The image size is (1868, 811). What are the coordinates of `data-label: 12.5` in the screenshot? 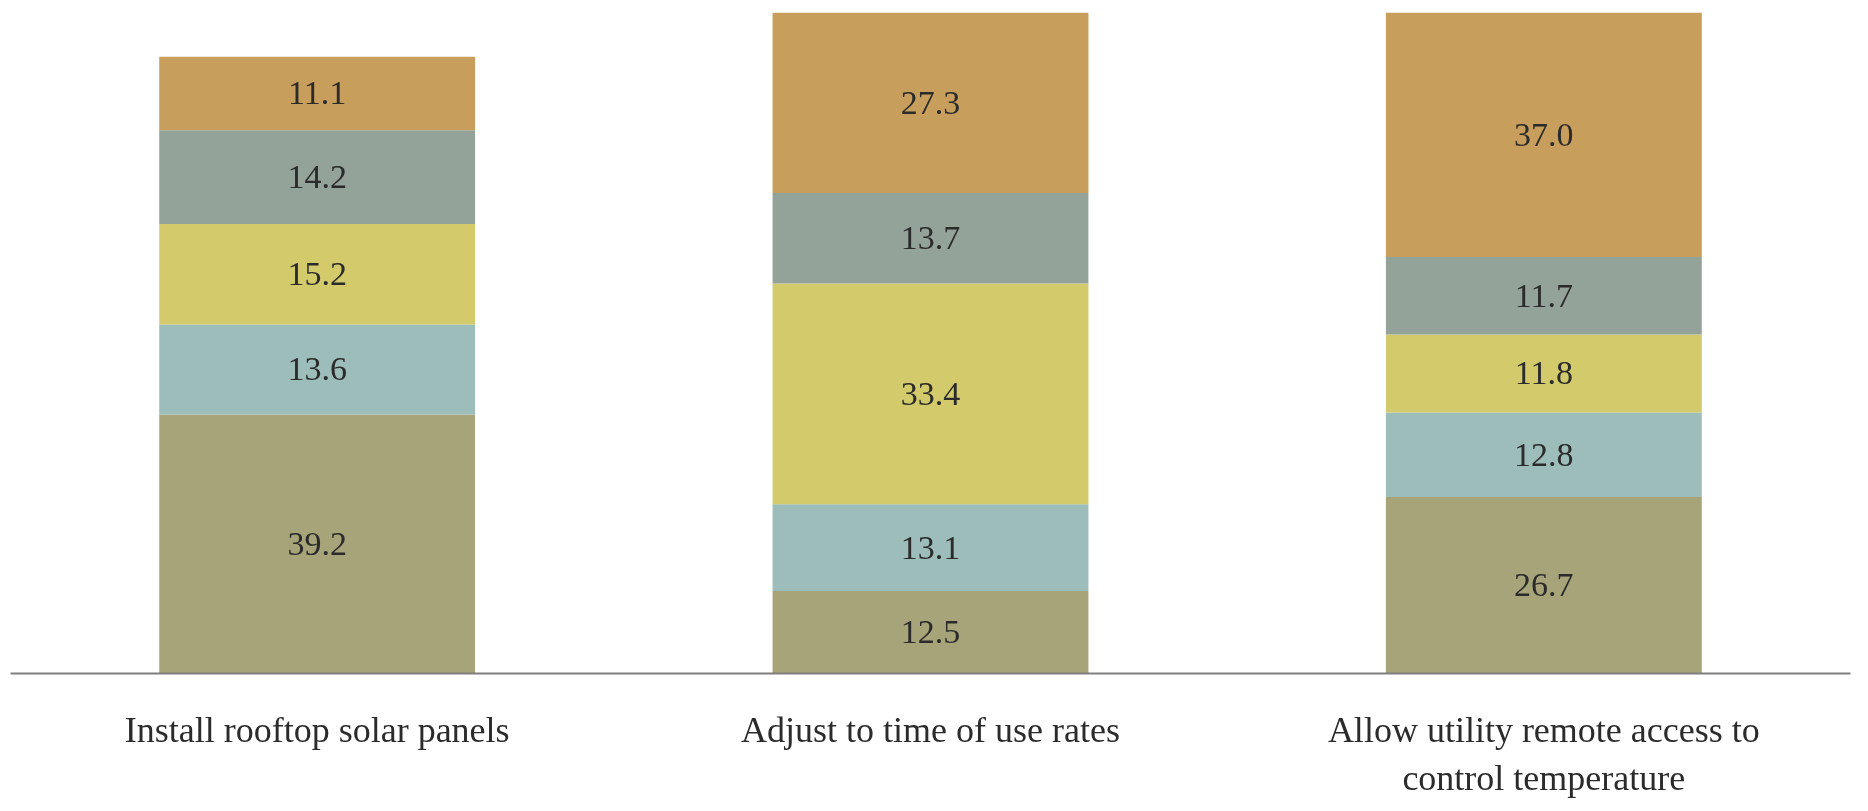 It's located at (930, 632).